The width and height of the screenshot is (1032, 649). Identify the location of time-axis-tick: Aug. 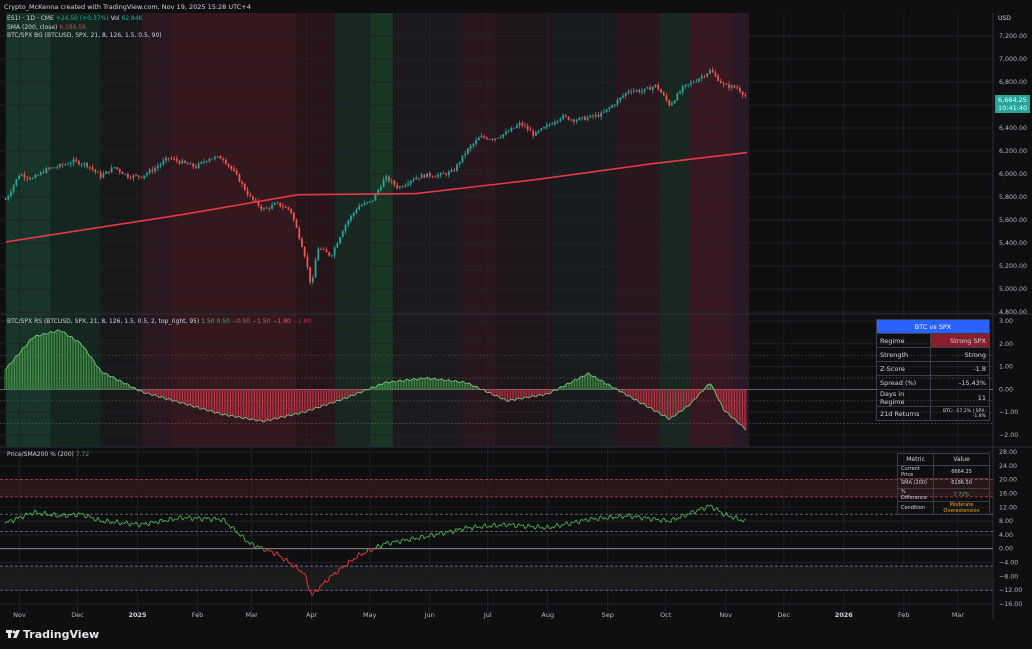
(547, 615).